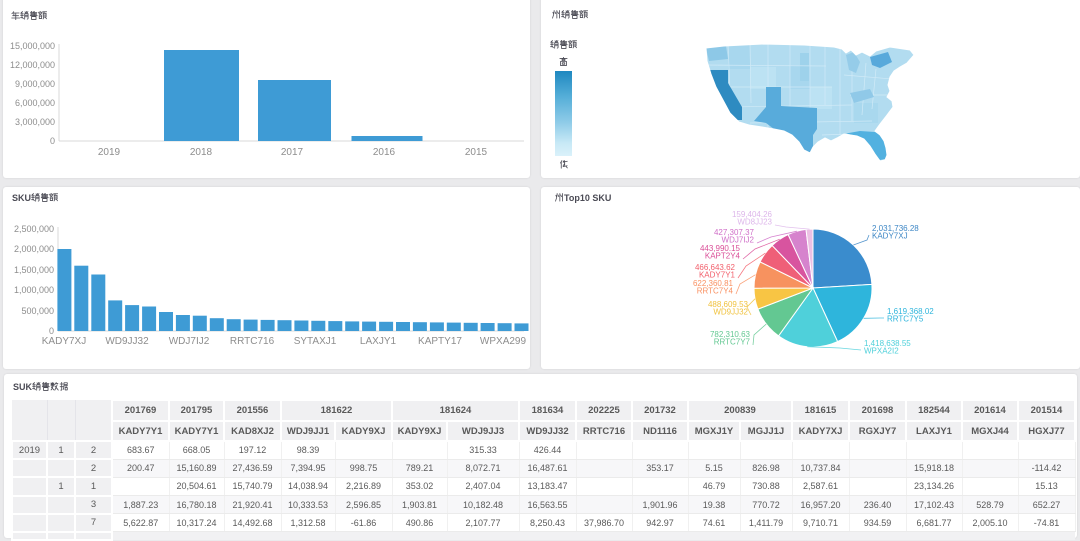 This screenshot has width=1080, height=541. What do you see at coordinates (730, 334) in the screenshot?
I see `svg-text: 782,310.63` at bounding box center [730, 334].